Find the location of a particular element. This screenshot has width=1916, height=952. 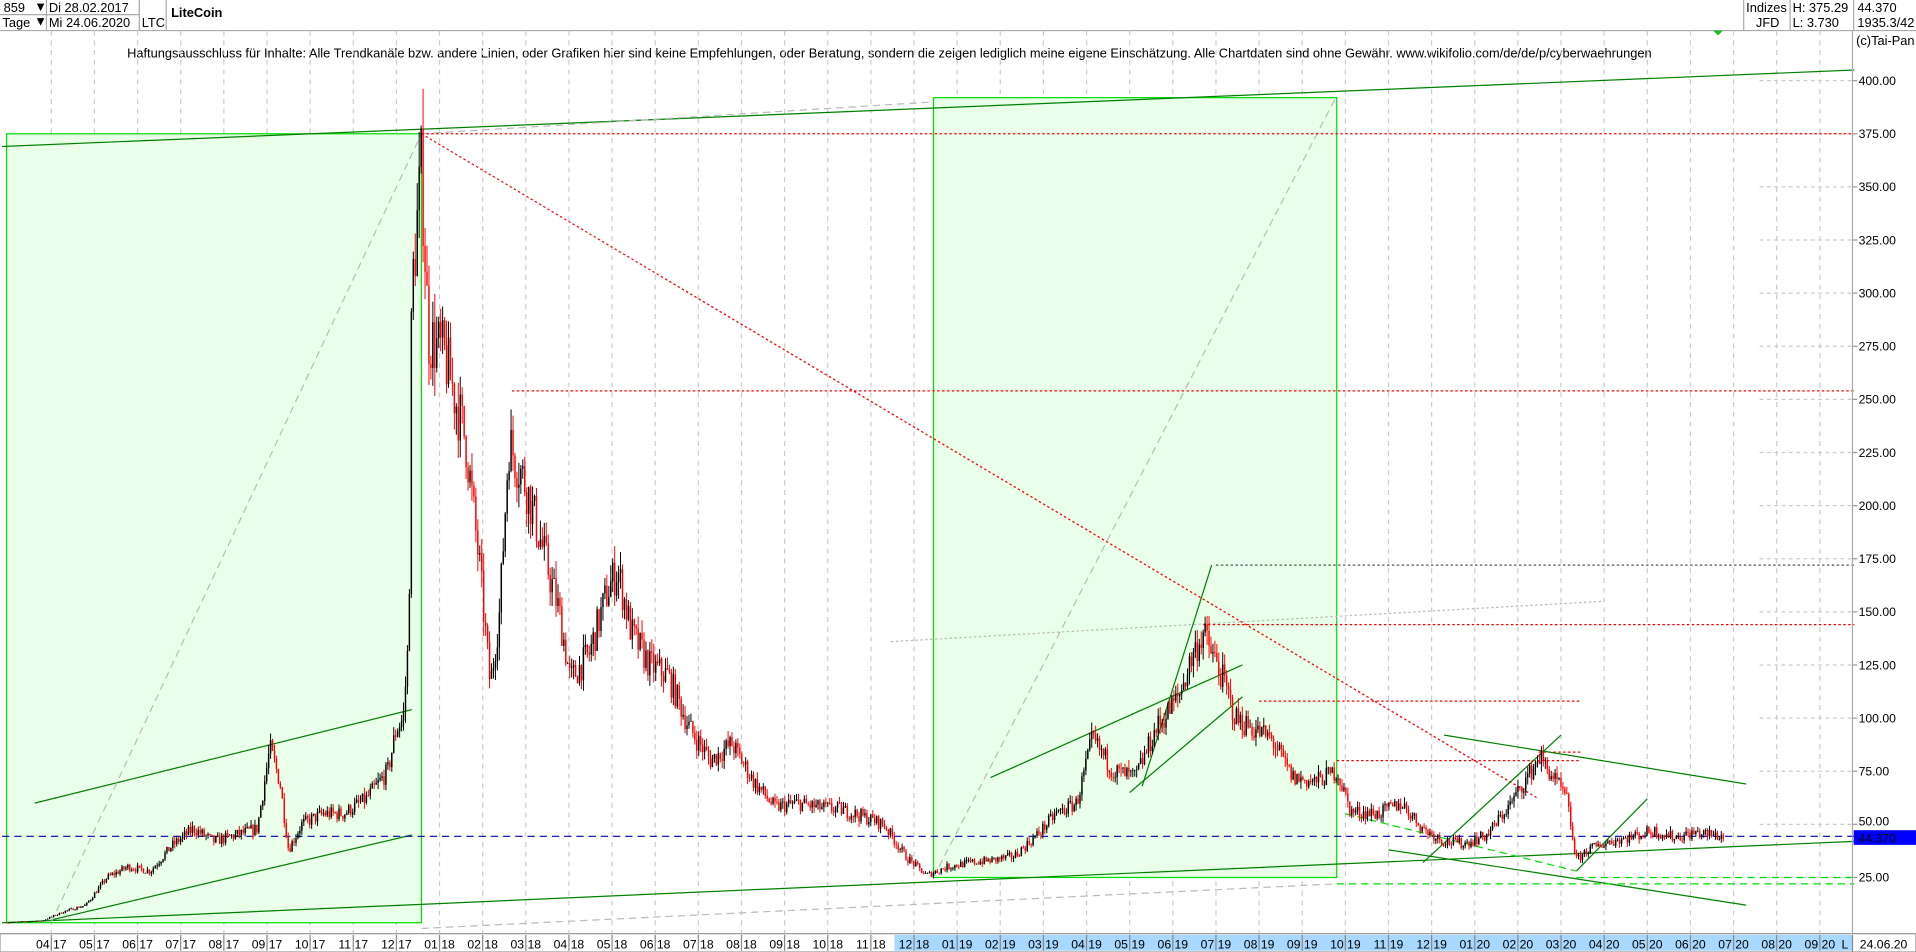

trend-line is located at coordinates (928, 108).